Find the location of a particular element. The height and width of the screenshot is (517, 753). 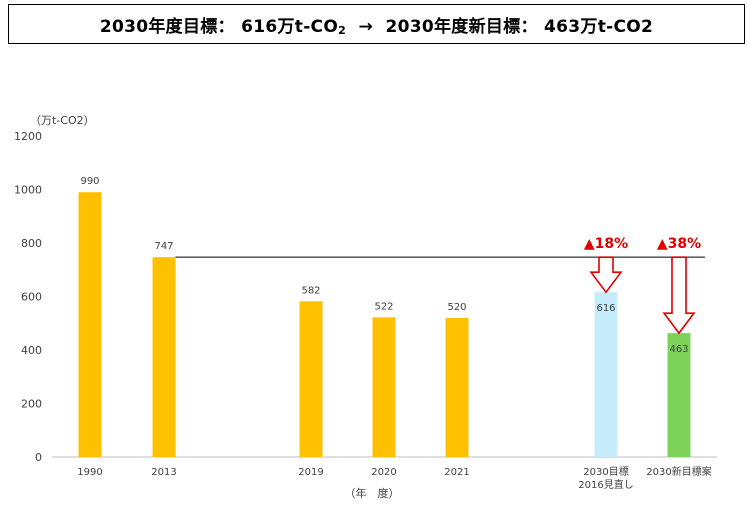

y-axis-title: （万t-CO2） is located at coordinates (62, 120).